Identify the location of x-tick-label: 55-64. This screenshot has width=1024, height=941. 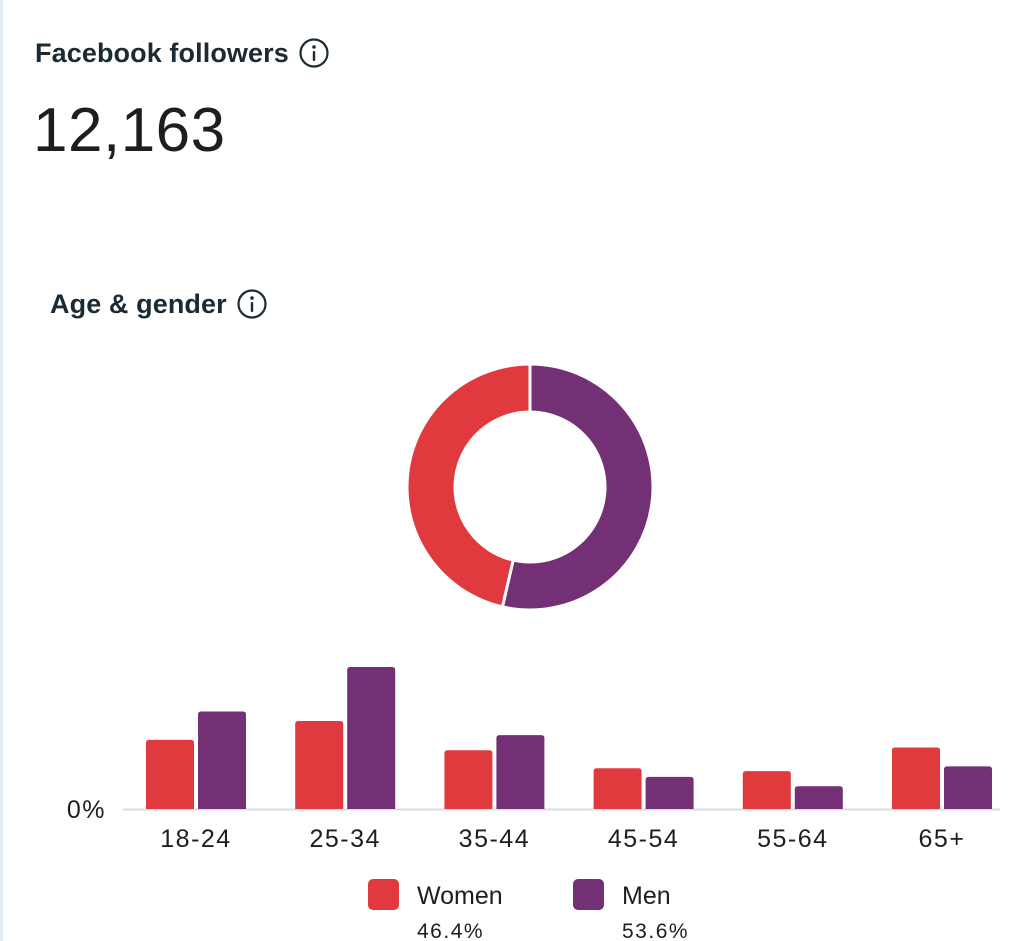
(792, 839).